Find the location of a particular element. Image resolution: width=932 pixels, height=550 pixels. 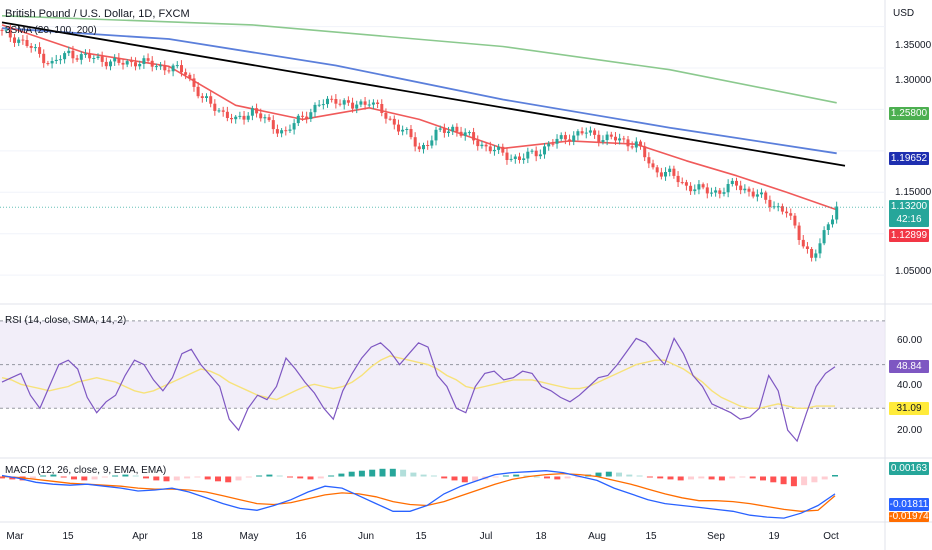

sma-indicator-label: 3SMA (20, 100, 200) is located at coordinates (51, 30).